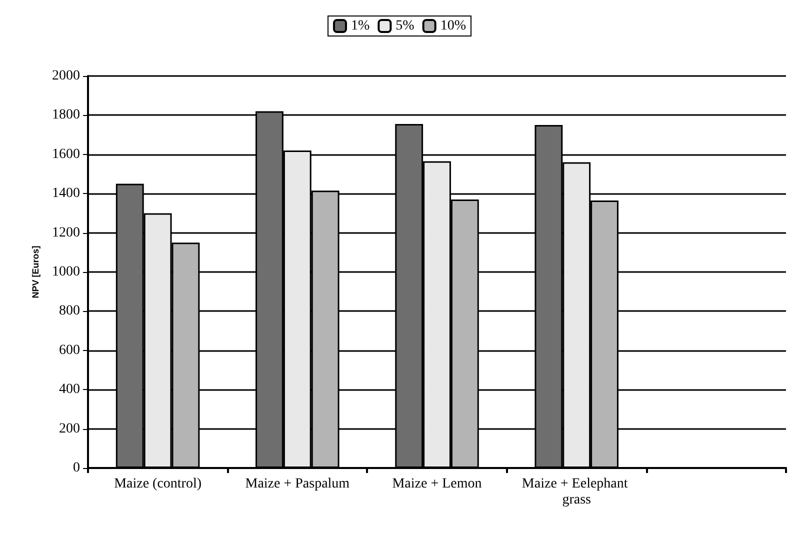 Image resolution: width=799 pixels, height=536 pixels. Describe the element at coordinates (69, 428) in the screenshot. I see `y-tick-label: 200` at that location.